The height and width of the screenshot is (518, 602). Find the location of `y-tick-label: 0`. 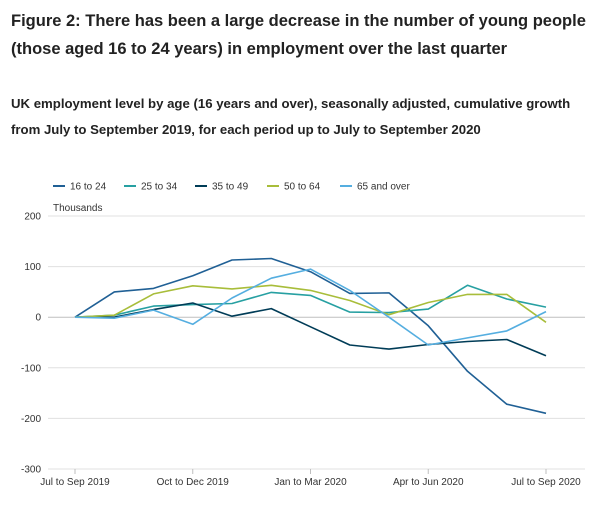

y-tick-label: 0 is located at coordinates (38, 318).